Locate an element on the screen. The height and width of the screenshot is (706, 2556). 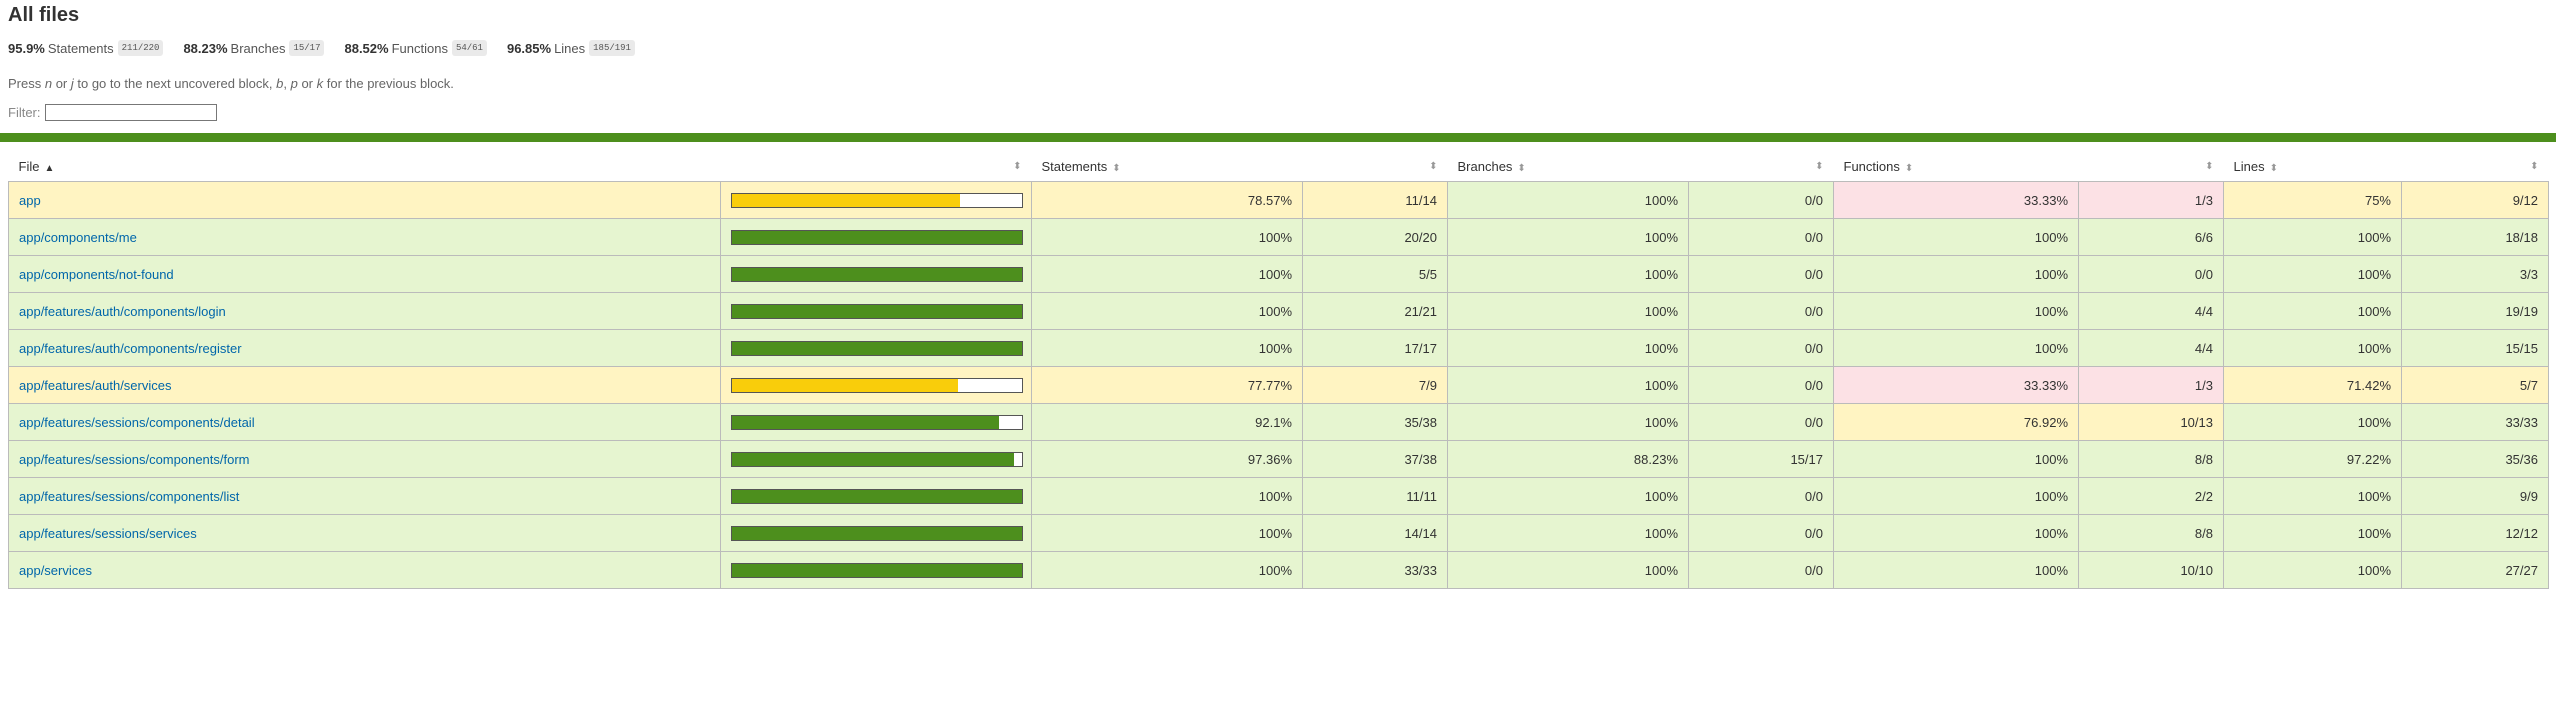
filter-row: Filter: is located at coordinates (1278, 112).